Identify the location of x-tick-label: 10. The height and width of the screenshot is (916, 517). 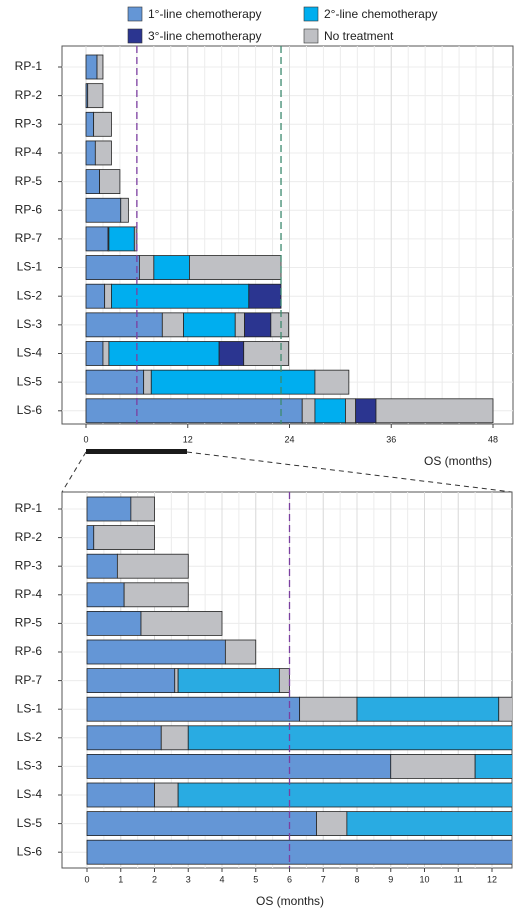
(424, 879).